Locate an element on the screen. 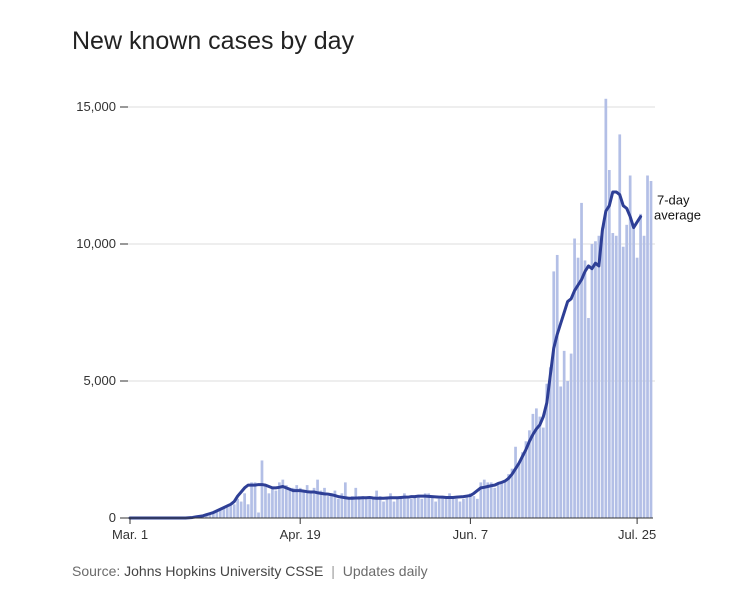 The width and height of the screenshot is (739, 600). y-tick-label: 15,000 is located at coordinates (96, 106).